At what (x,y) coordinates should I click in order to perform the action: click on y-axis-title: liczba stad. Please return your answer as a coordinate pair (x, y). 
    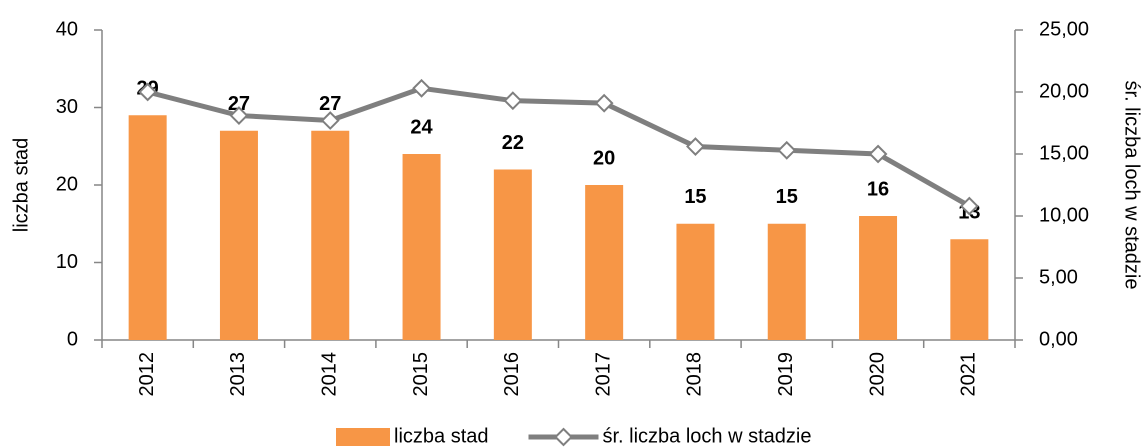
    Looking at the image, I should click on (21, 185).